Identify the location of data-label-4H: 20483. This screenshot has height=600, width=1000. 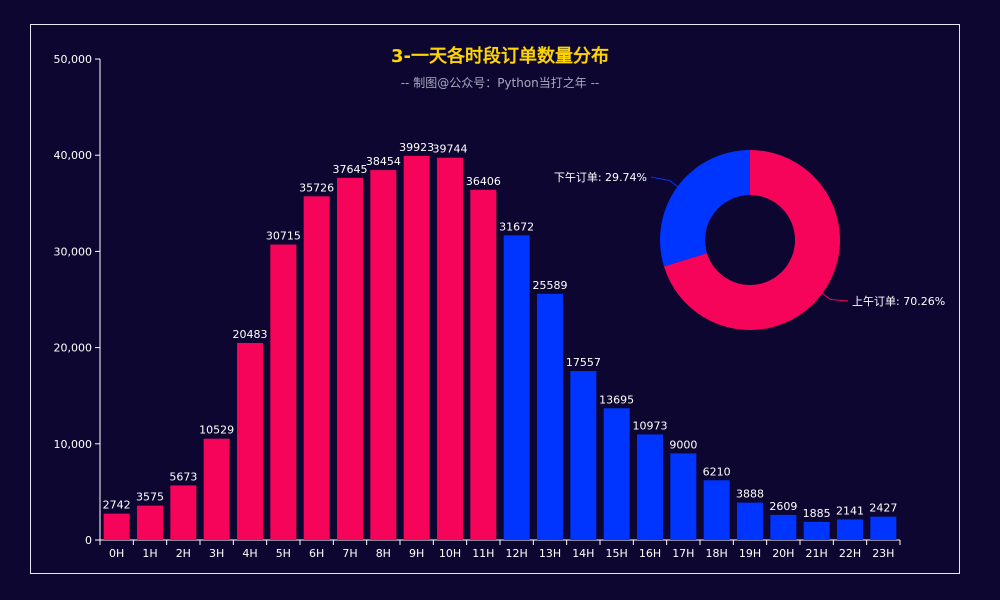
(250, 334).